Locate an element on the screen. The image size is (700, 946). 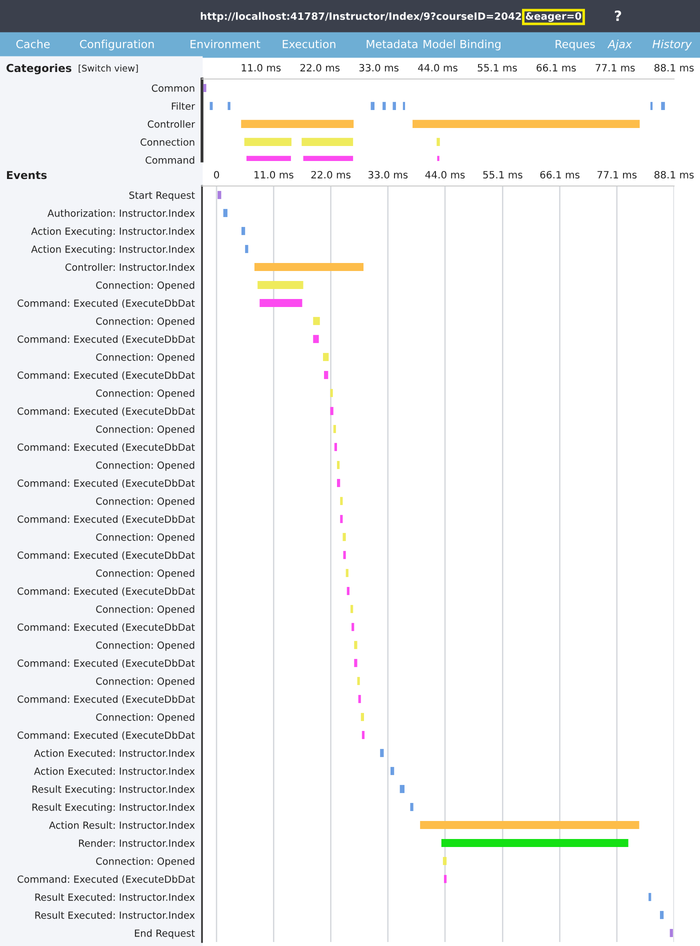
y-tick-label: Result Executing: Instructor.Index is located at coordinates (113, 808).